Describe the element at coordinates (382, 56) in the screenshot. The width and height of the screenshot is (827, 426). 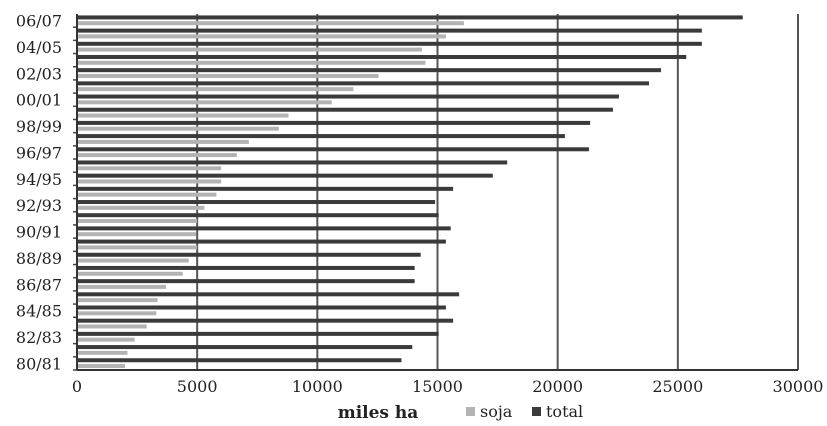
I see `bar-total-03/04` at that location.